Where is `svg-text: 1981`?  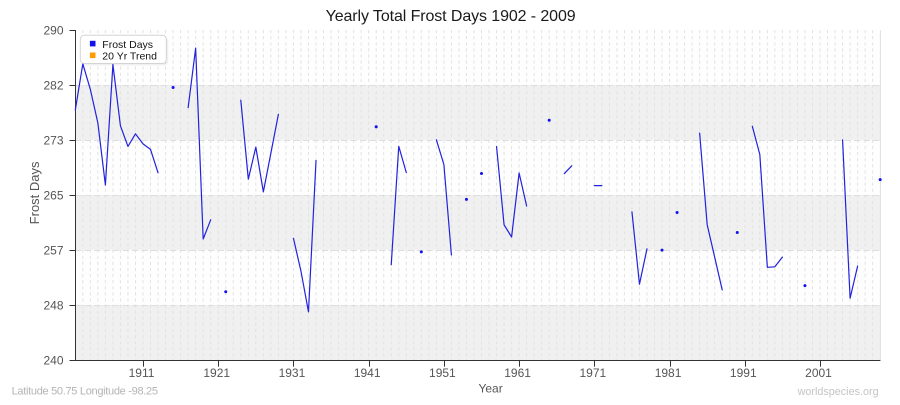 svg-text: 1981 is located at coordinates (668, 373).